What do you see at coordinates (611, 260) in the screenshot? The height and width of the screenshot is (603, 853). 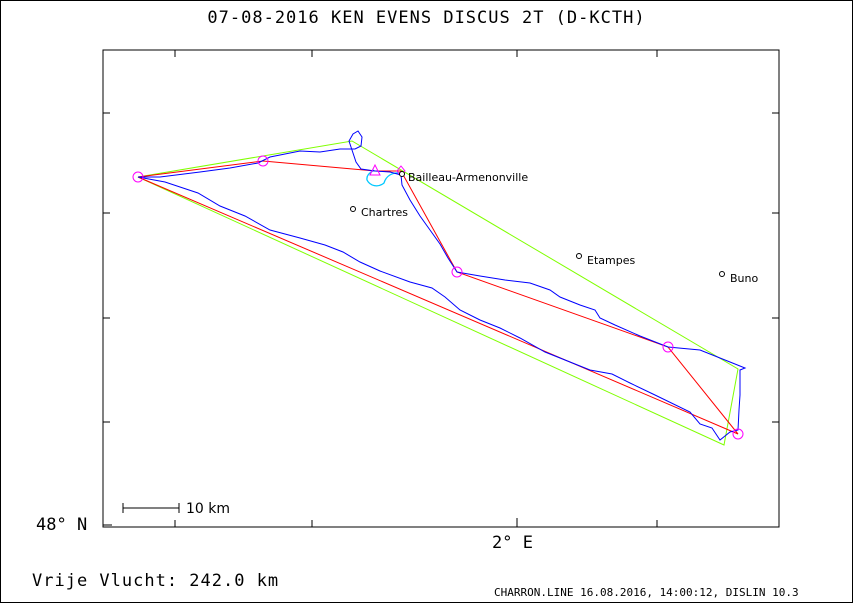 I see `town-label: Etampes` at bounding box center [611, 260].